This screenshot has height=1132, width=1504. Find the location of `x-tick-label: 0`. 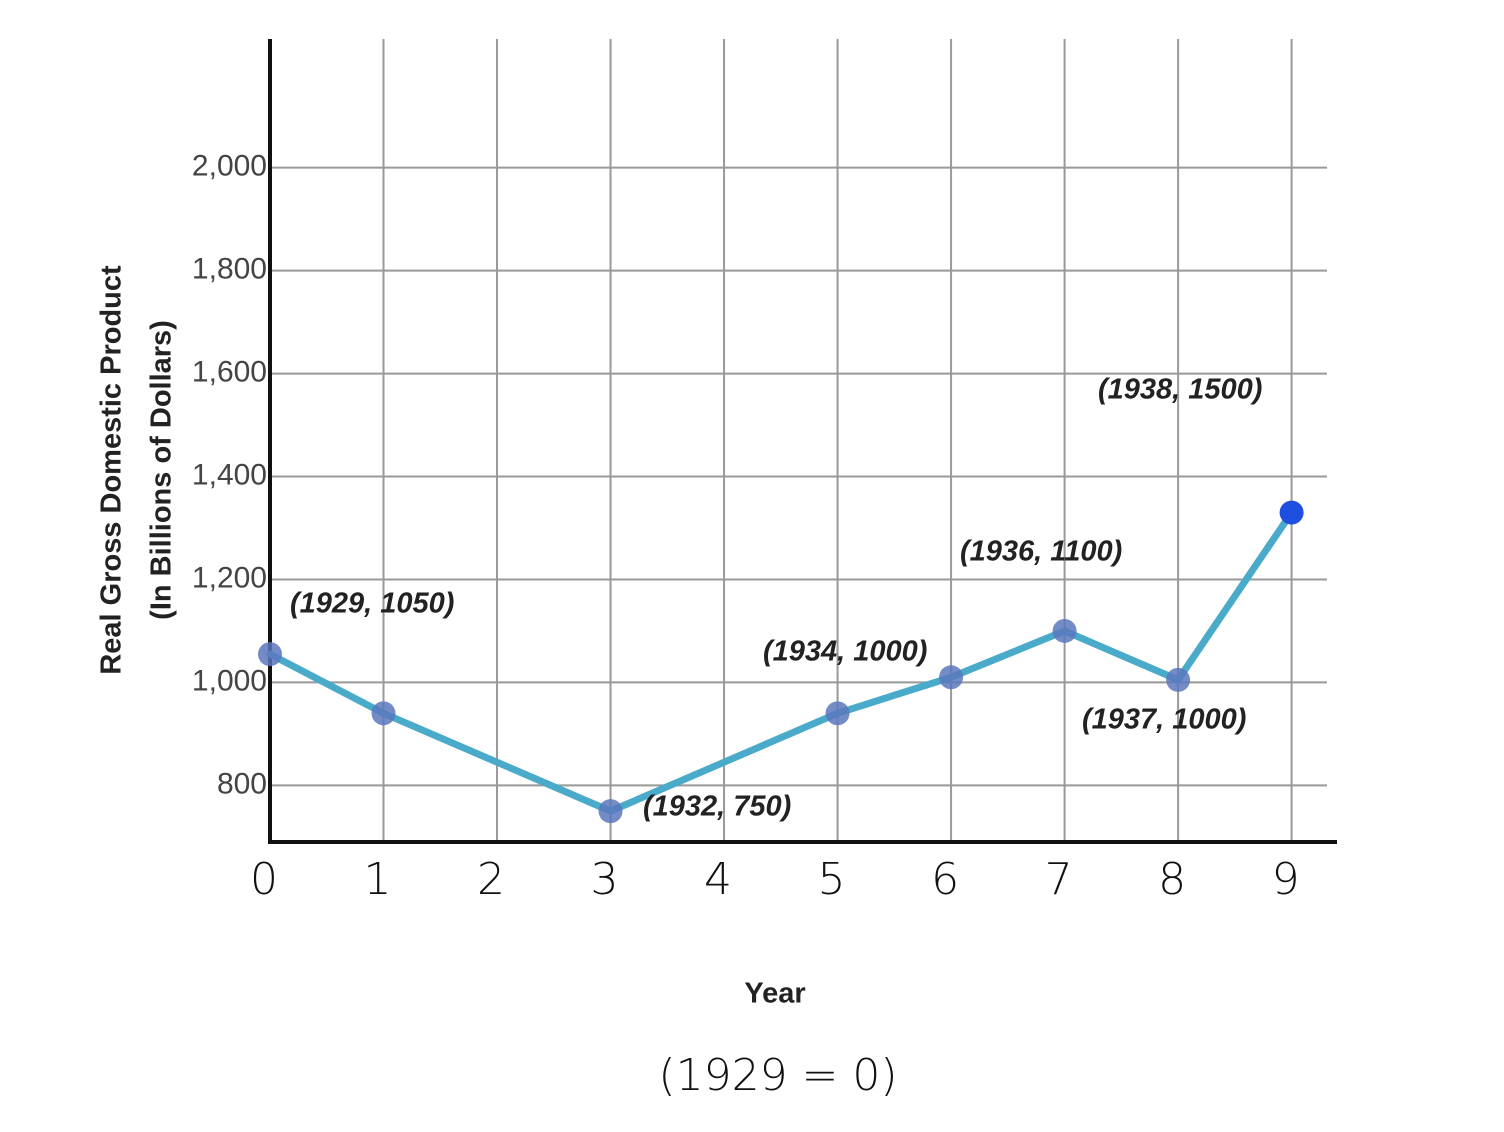

x-tick-label: 0 is located at coordinates (264, 879).